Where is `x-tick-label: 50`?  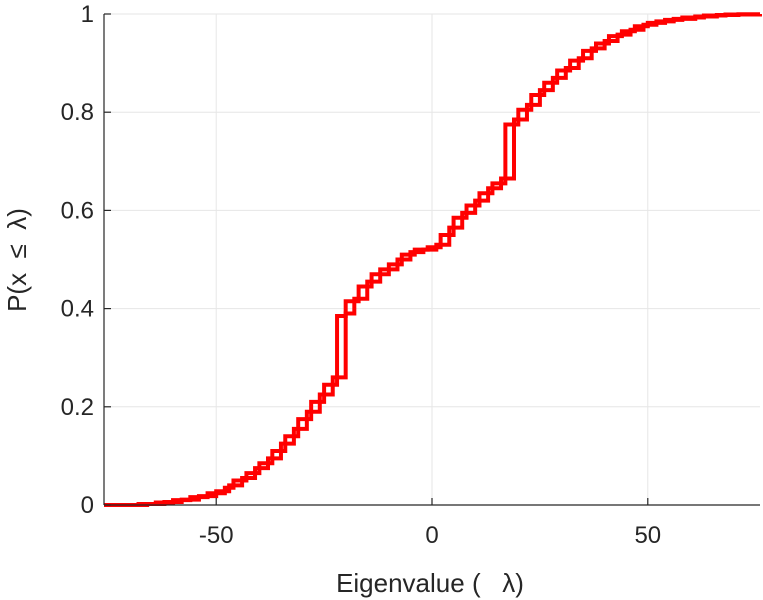
x-tick-label: 50 is located at coordinates (647, 535).